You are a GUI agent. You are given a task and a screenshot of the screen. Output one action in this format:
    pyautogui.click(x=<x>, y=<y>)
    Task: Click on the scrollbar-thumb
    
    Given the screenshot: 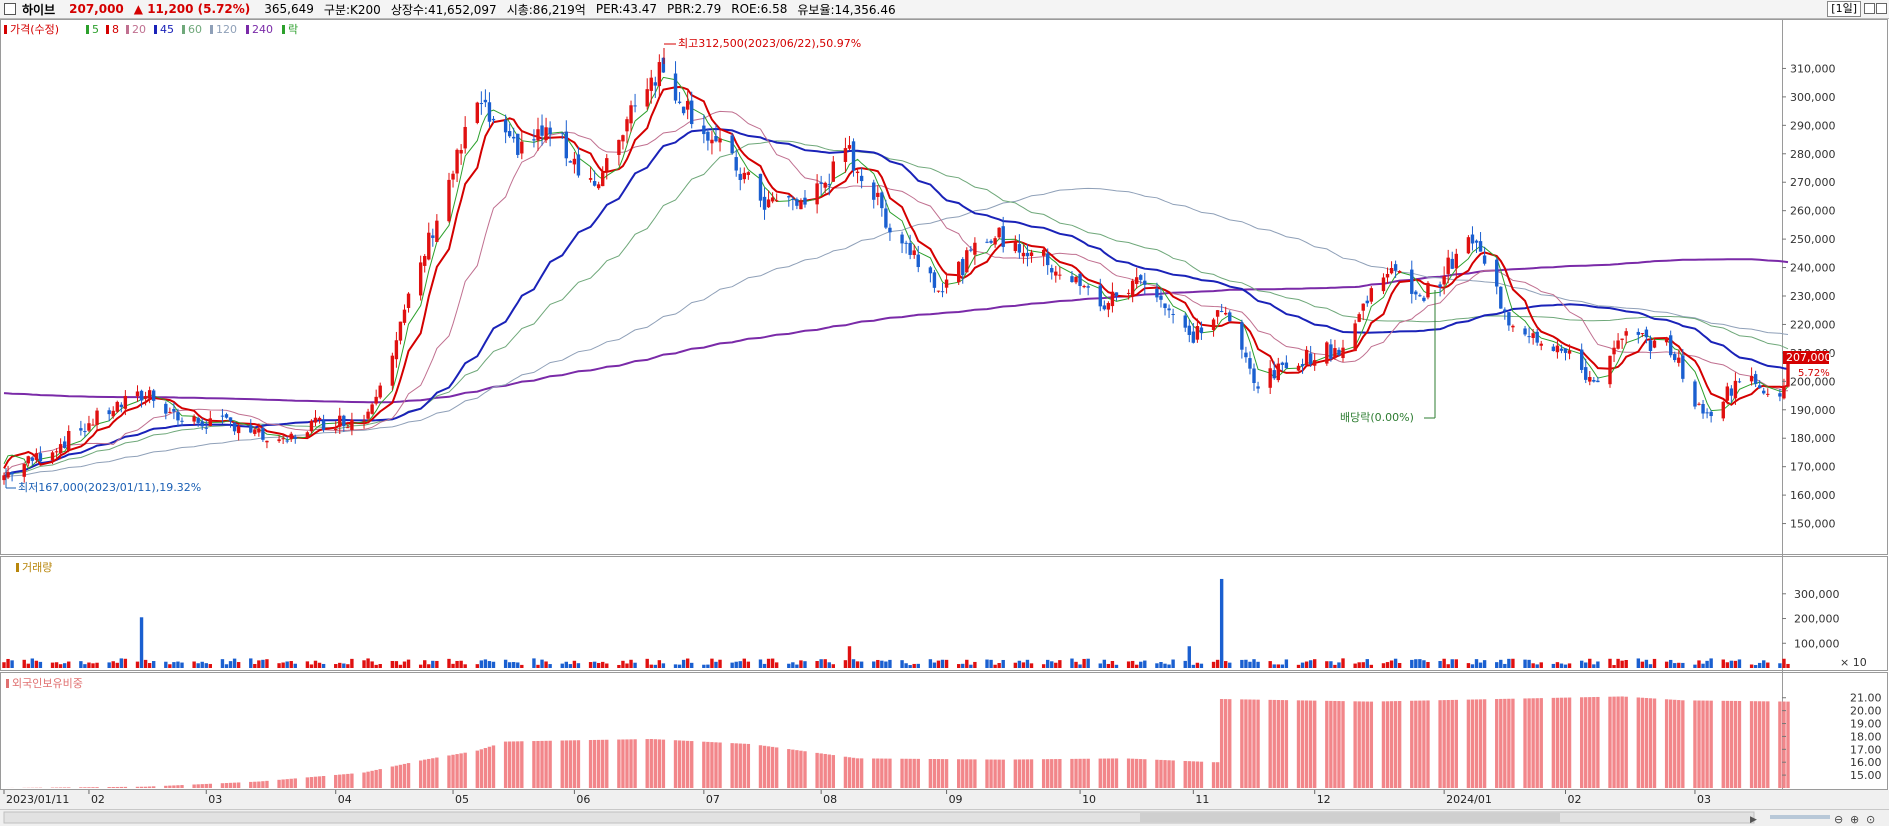 What is the action you would take?
    pyautogui.click(x=1350, y=817)
    